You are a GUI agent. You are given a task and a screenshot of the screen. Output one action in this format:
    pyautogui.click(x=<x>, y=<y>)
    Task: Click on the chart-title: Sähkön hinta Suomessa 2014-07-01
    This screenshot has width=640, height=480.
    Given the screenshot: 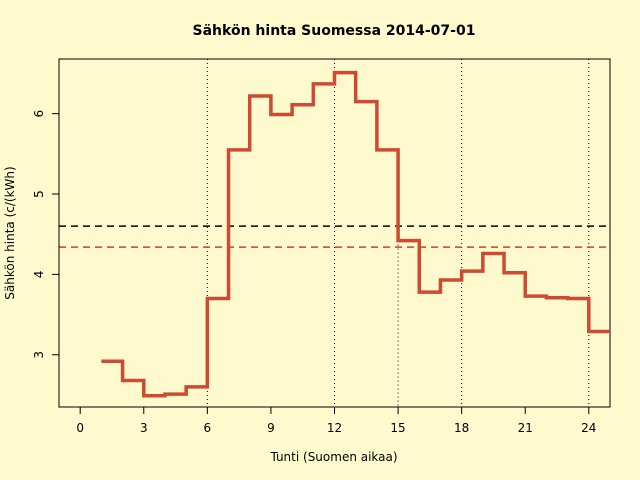 What is the action you would take?
    pyautogui.click(x=334, y=31)
    